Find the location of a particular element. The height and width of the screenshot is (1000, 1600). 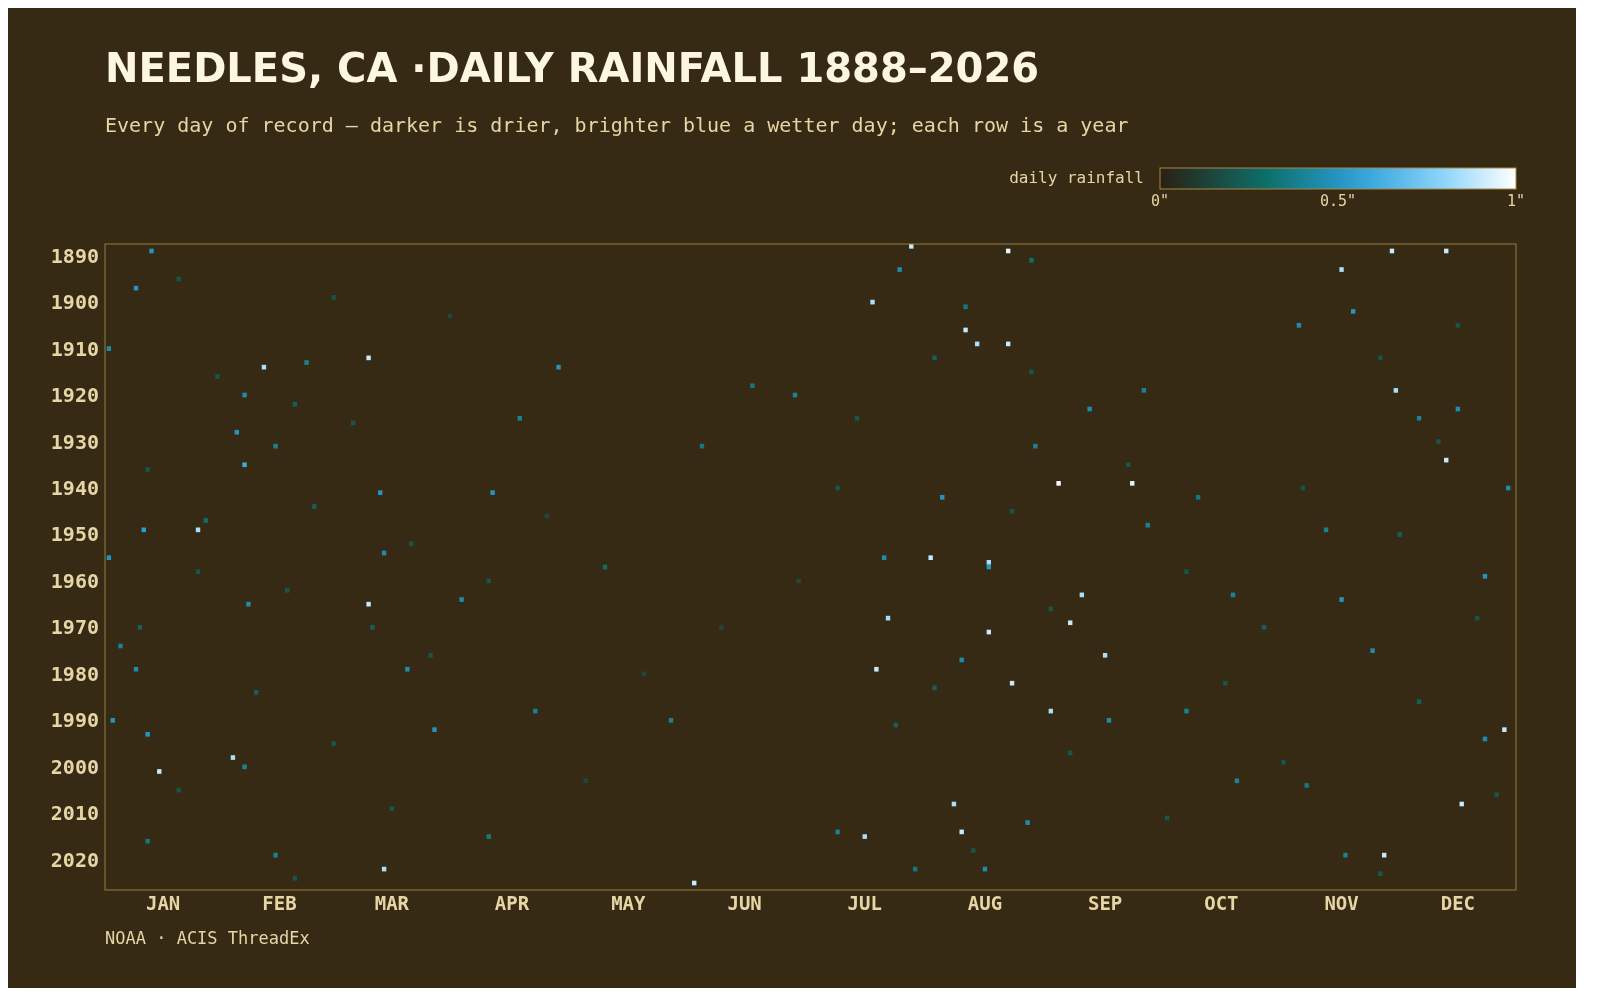

color-bar-title: daily rainfall is located at coordinates (1076, 177).